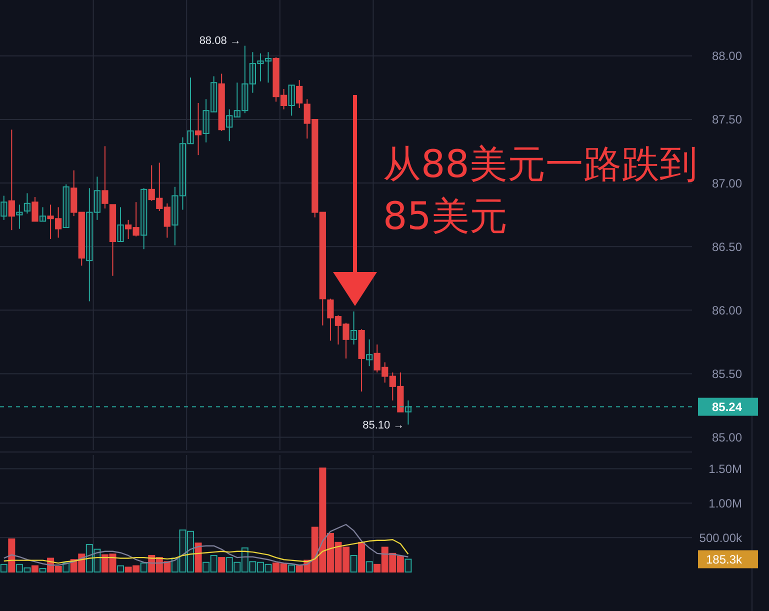 Image resolution: width=769 pixels, height=611 pixels. Describe the element at coordinates (727, 407) in the screenshot. I see `ref-line-label: 85.24` at that location.